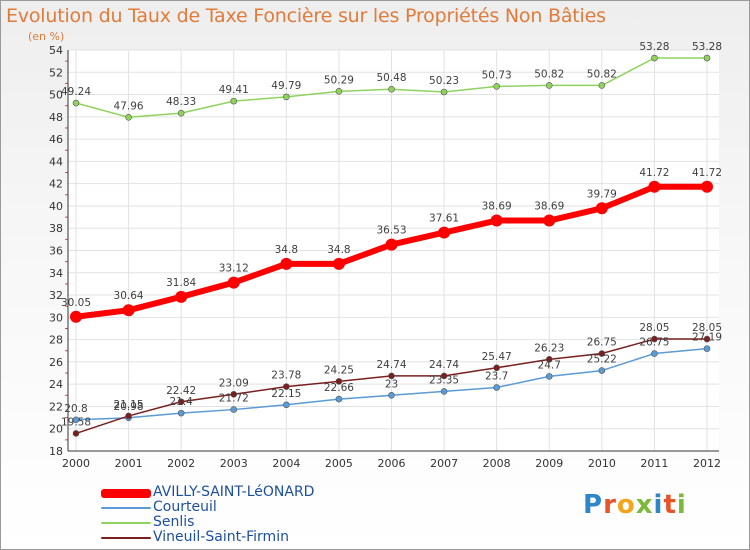  I want to click on y-tick-label: 24, so click(56, 384).